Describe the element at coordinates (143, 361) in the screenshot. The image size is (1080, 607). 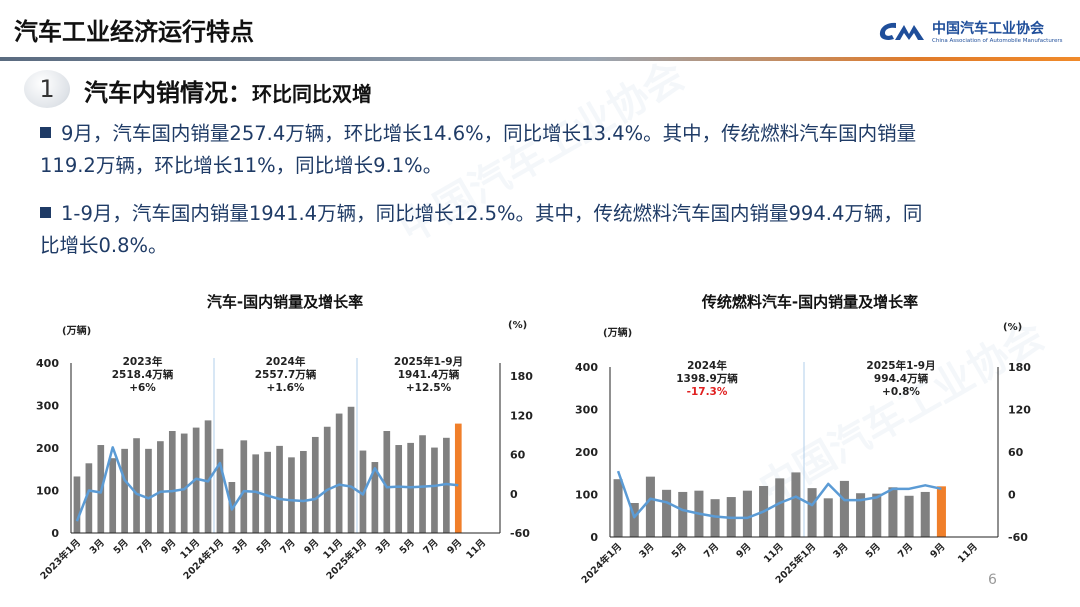
I see `annotation-year: 2023年` at that location.